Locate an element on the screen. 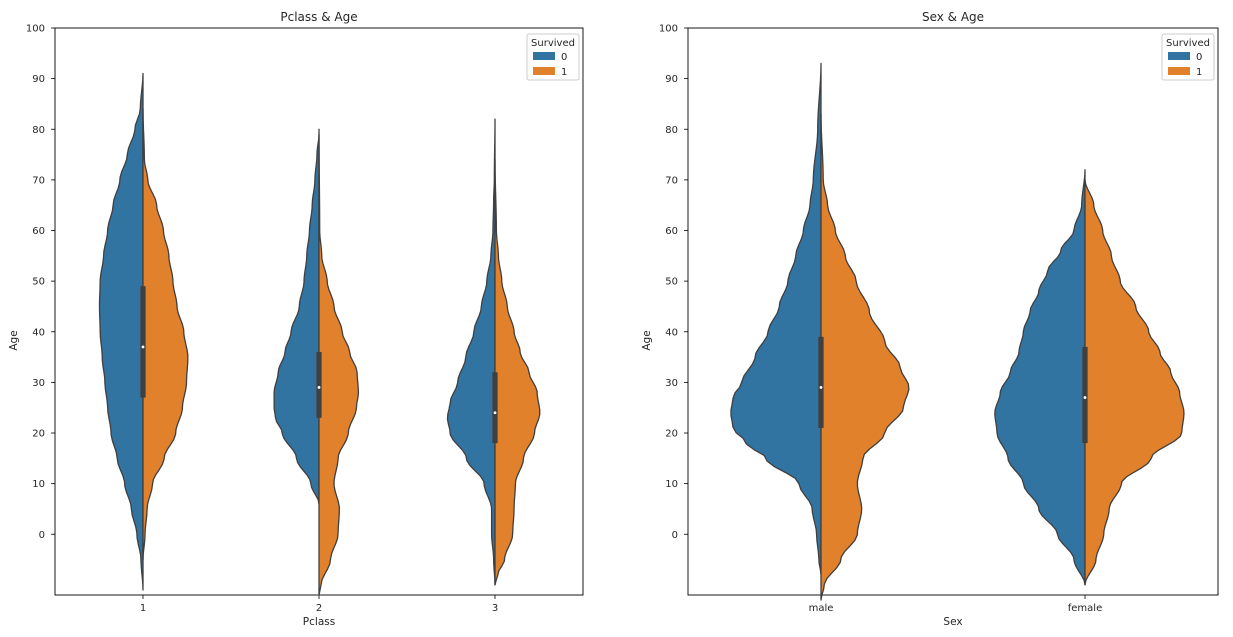 Image resolution: width=1233 pixels, height=637 pixels. x-tick-label: female is located at coordinates (1085, 608).